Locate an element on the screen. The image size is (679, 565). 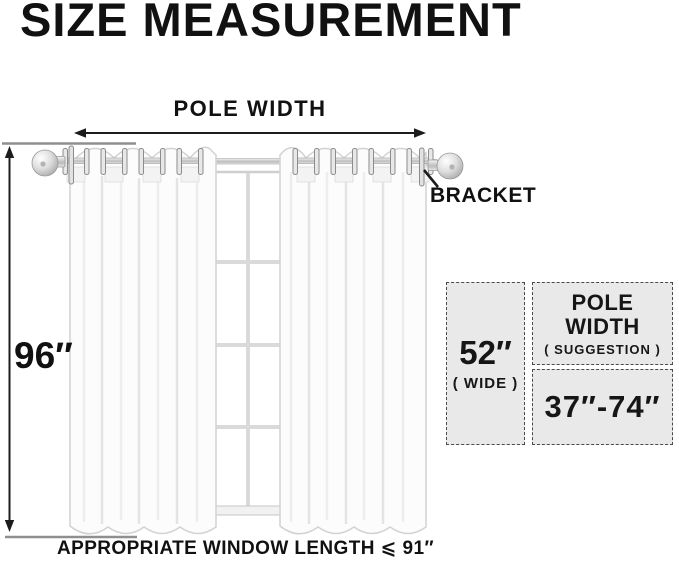
panel-width-qualifier: ( WIDE ) is located at coordinates (485, 383).